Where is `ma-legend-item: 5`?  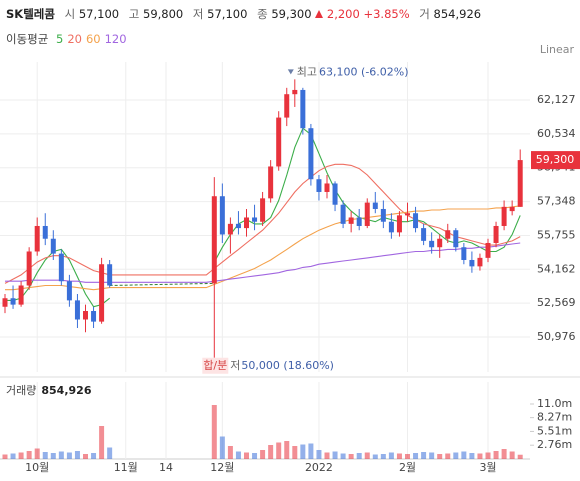
ma-legend-item: 5 is located at coordinates (59, 39).